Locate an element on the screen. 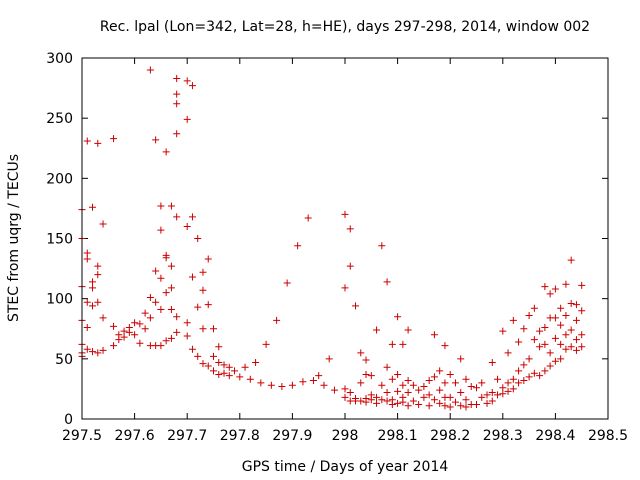 This screenshot has height=480, width=640. y-tick-label: 200 is located at coordinates (59, 179).